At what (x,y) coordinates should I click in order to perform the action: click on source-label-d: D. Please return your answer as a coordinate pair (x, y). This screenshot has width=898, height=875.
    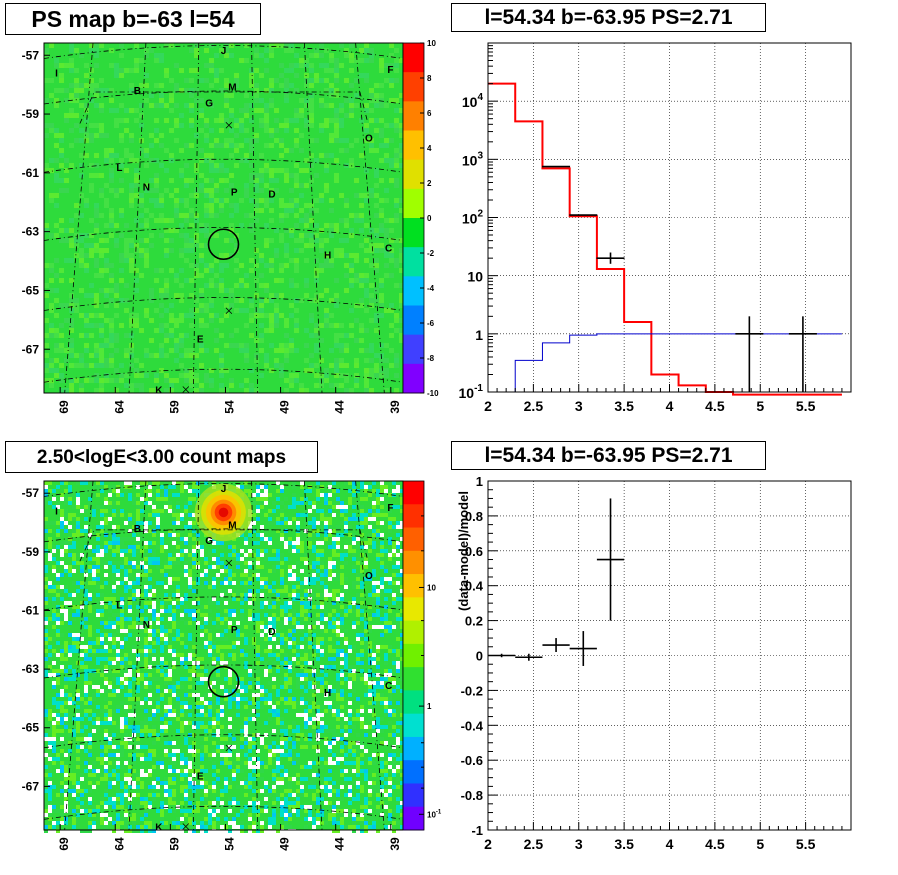
    Looking at the image, I should click on (271, 194).